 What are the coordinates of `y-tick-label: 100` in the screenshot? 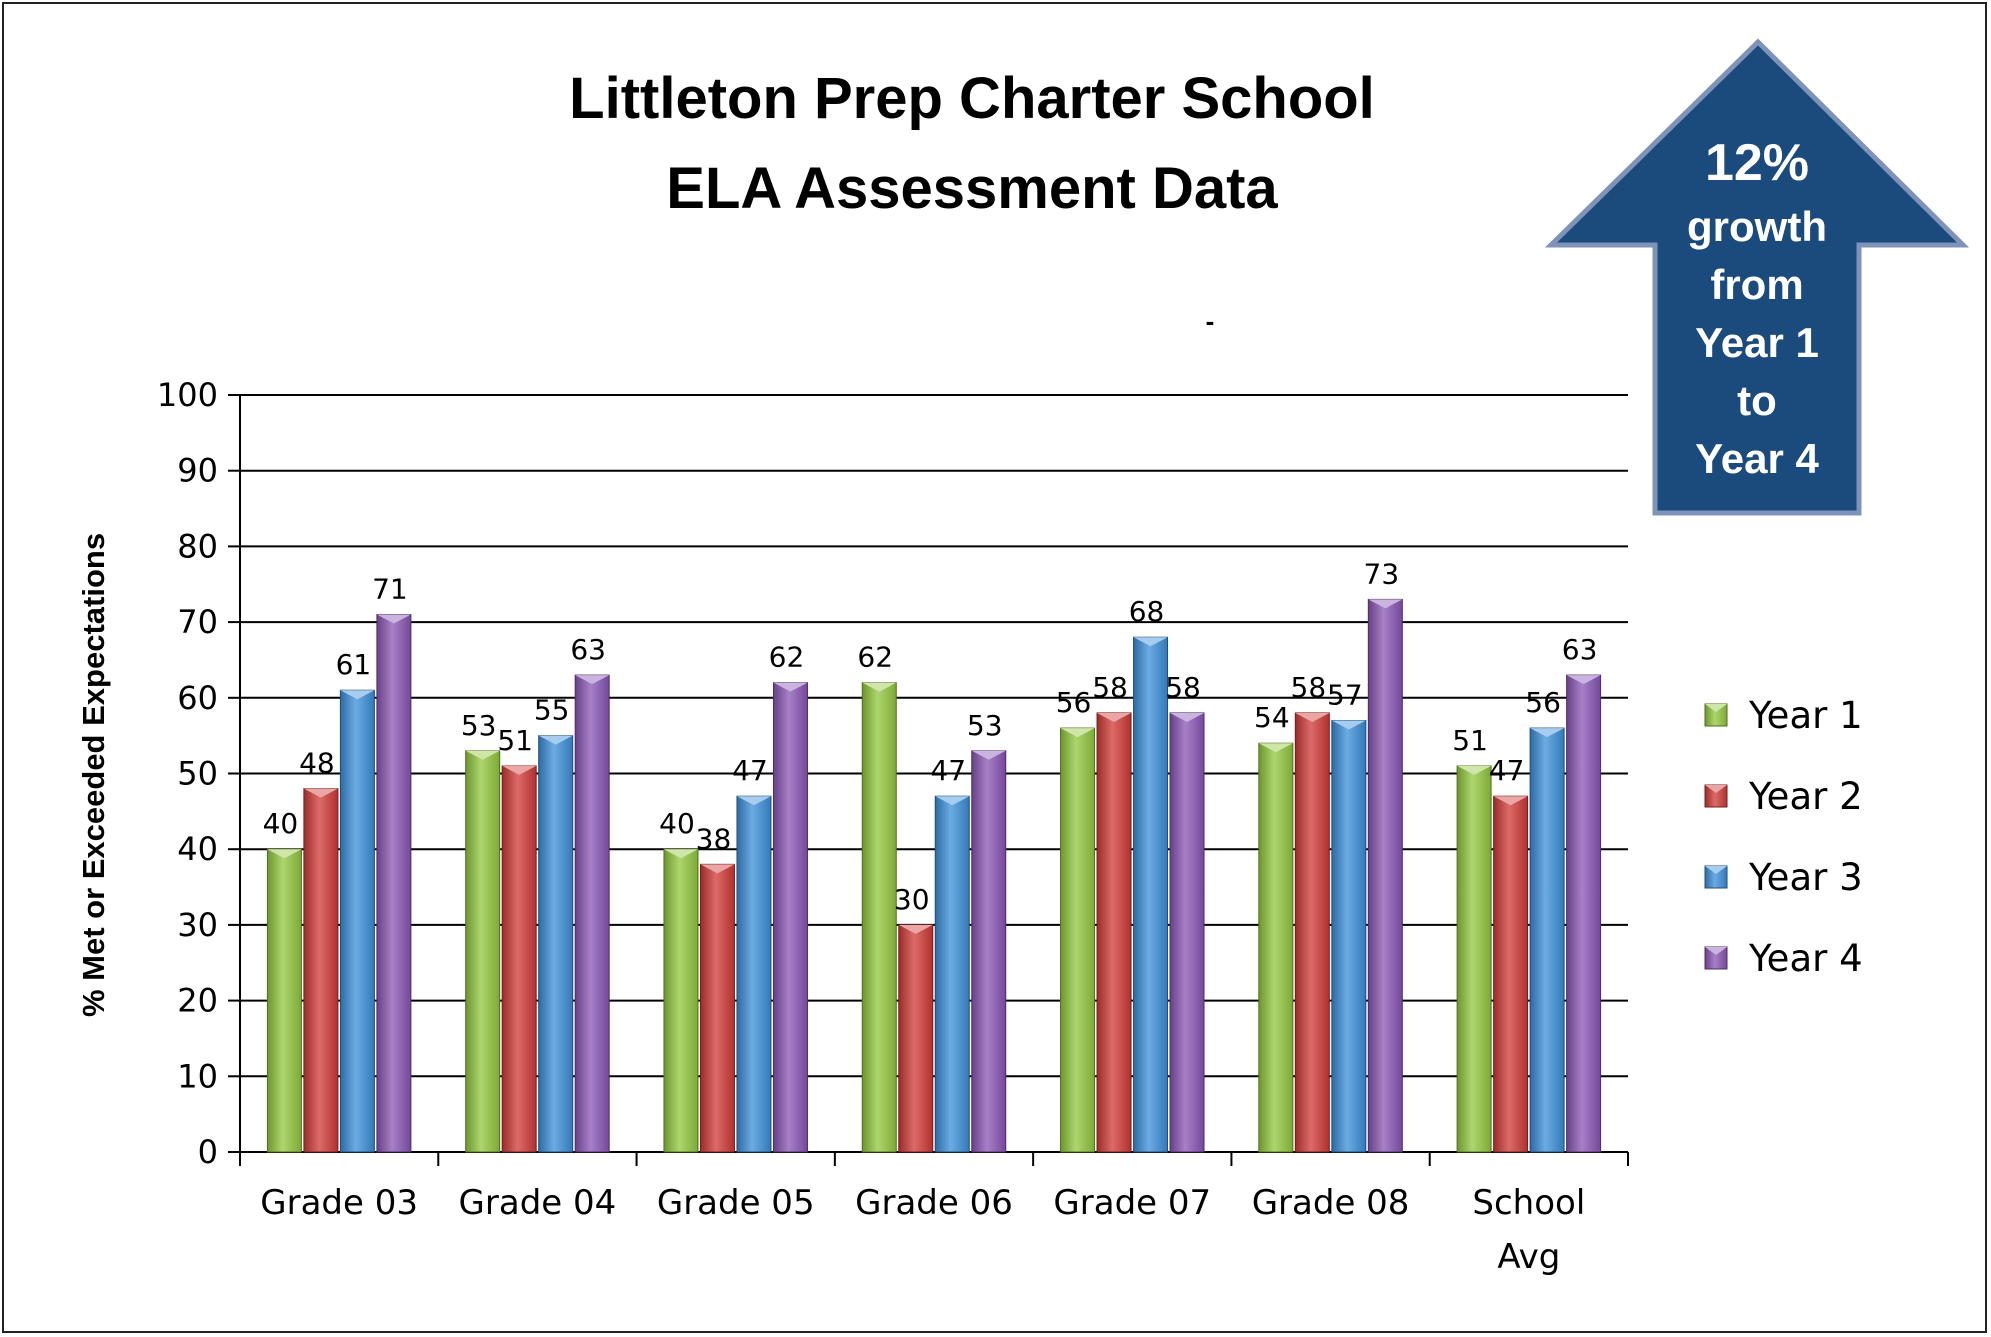 It's located at (187, 395).